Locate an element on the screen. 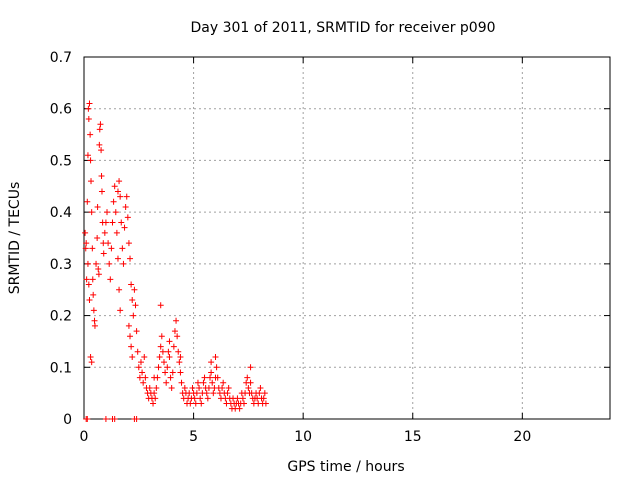  x-tick-label: 0 is located at coordinates (84, 437).